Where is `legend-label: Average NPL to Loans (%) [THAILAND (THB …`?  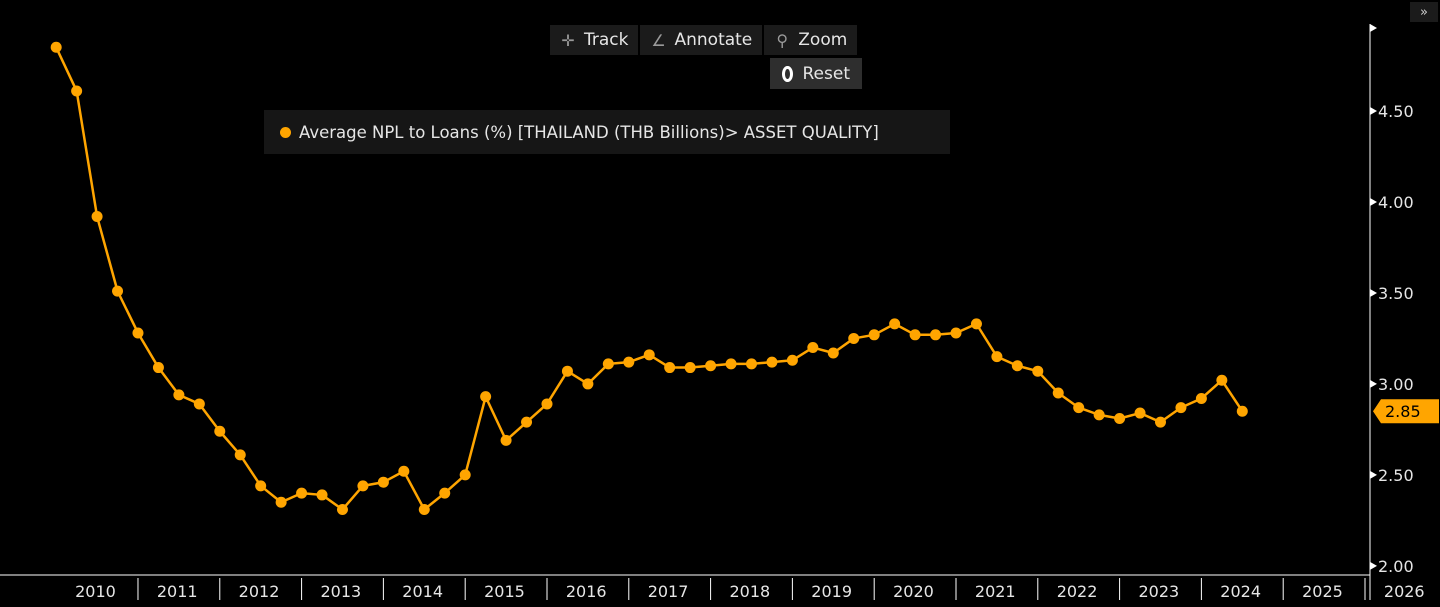
legend-label: Average NPL to Loans (%) [THAILAND (THB … is located at coordinates (589, 132).